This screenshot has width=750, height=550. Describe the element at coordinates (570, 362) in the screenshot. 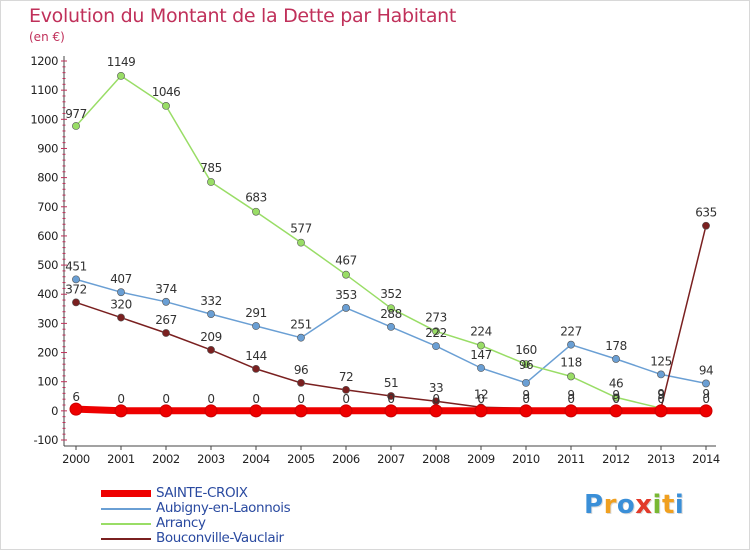

I see `data-label: 118` at that location.